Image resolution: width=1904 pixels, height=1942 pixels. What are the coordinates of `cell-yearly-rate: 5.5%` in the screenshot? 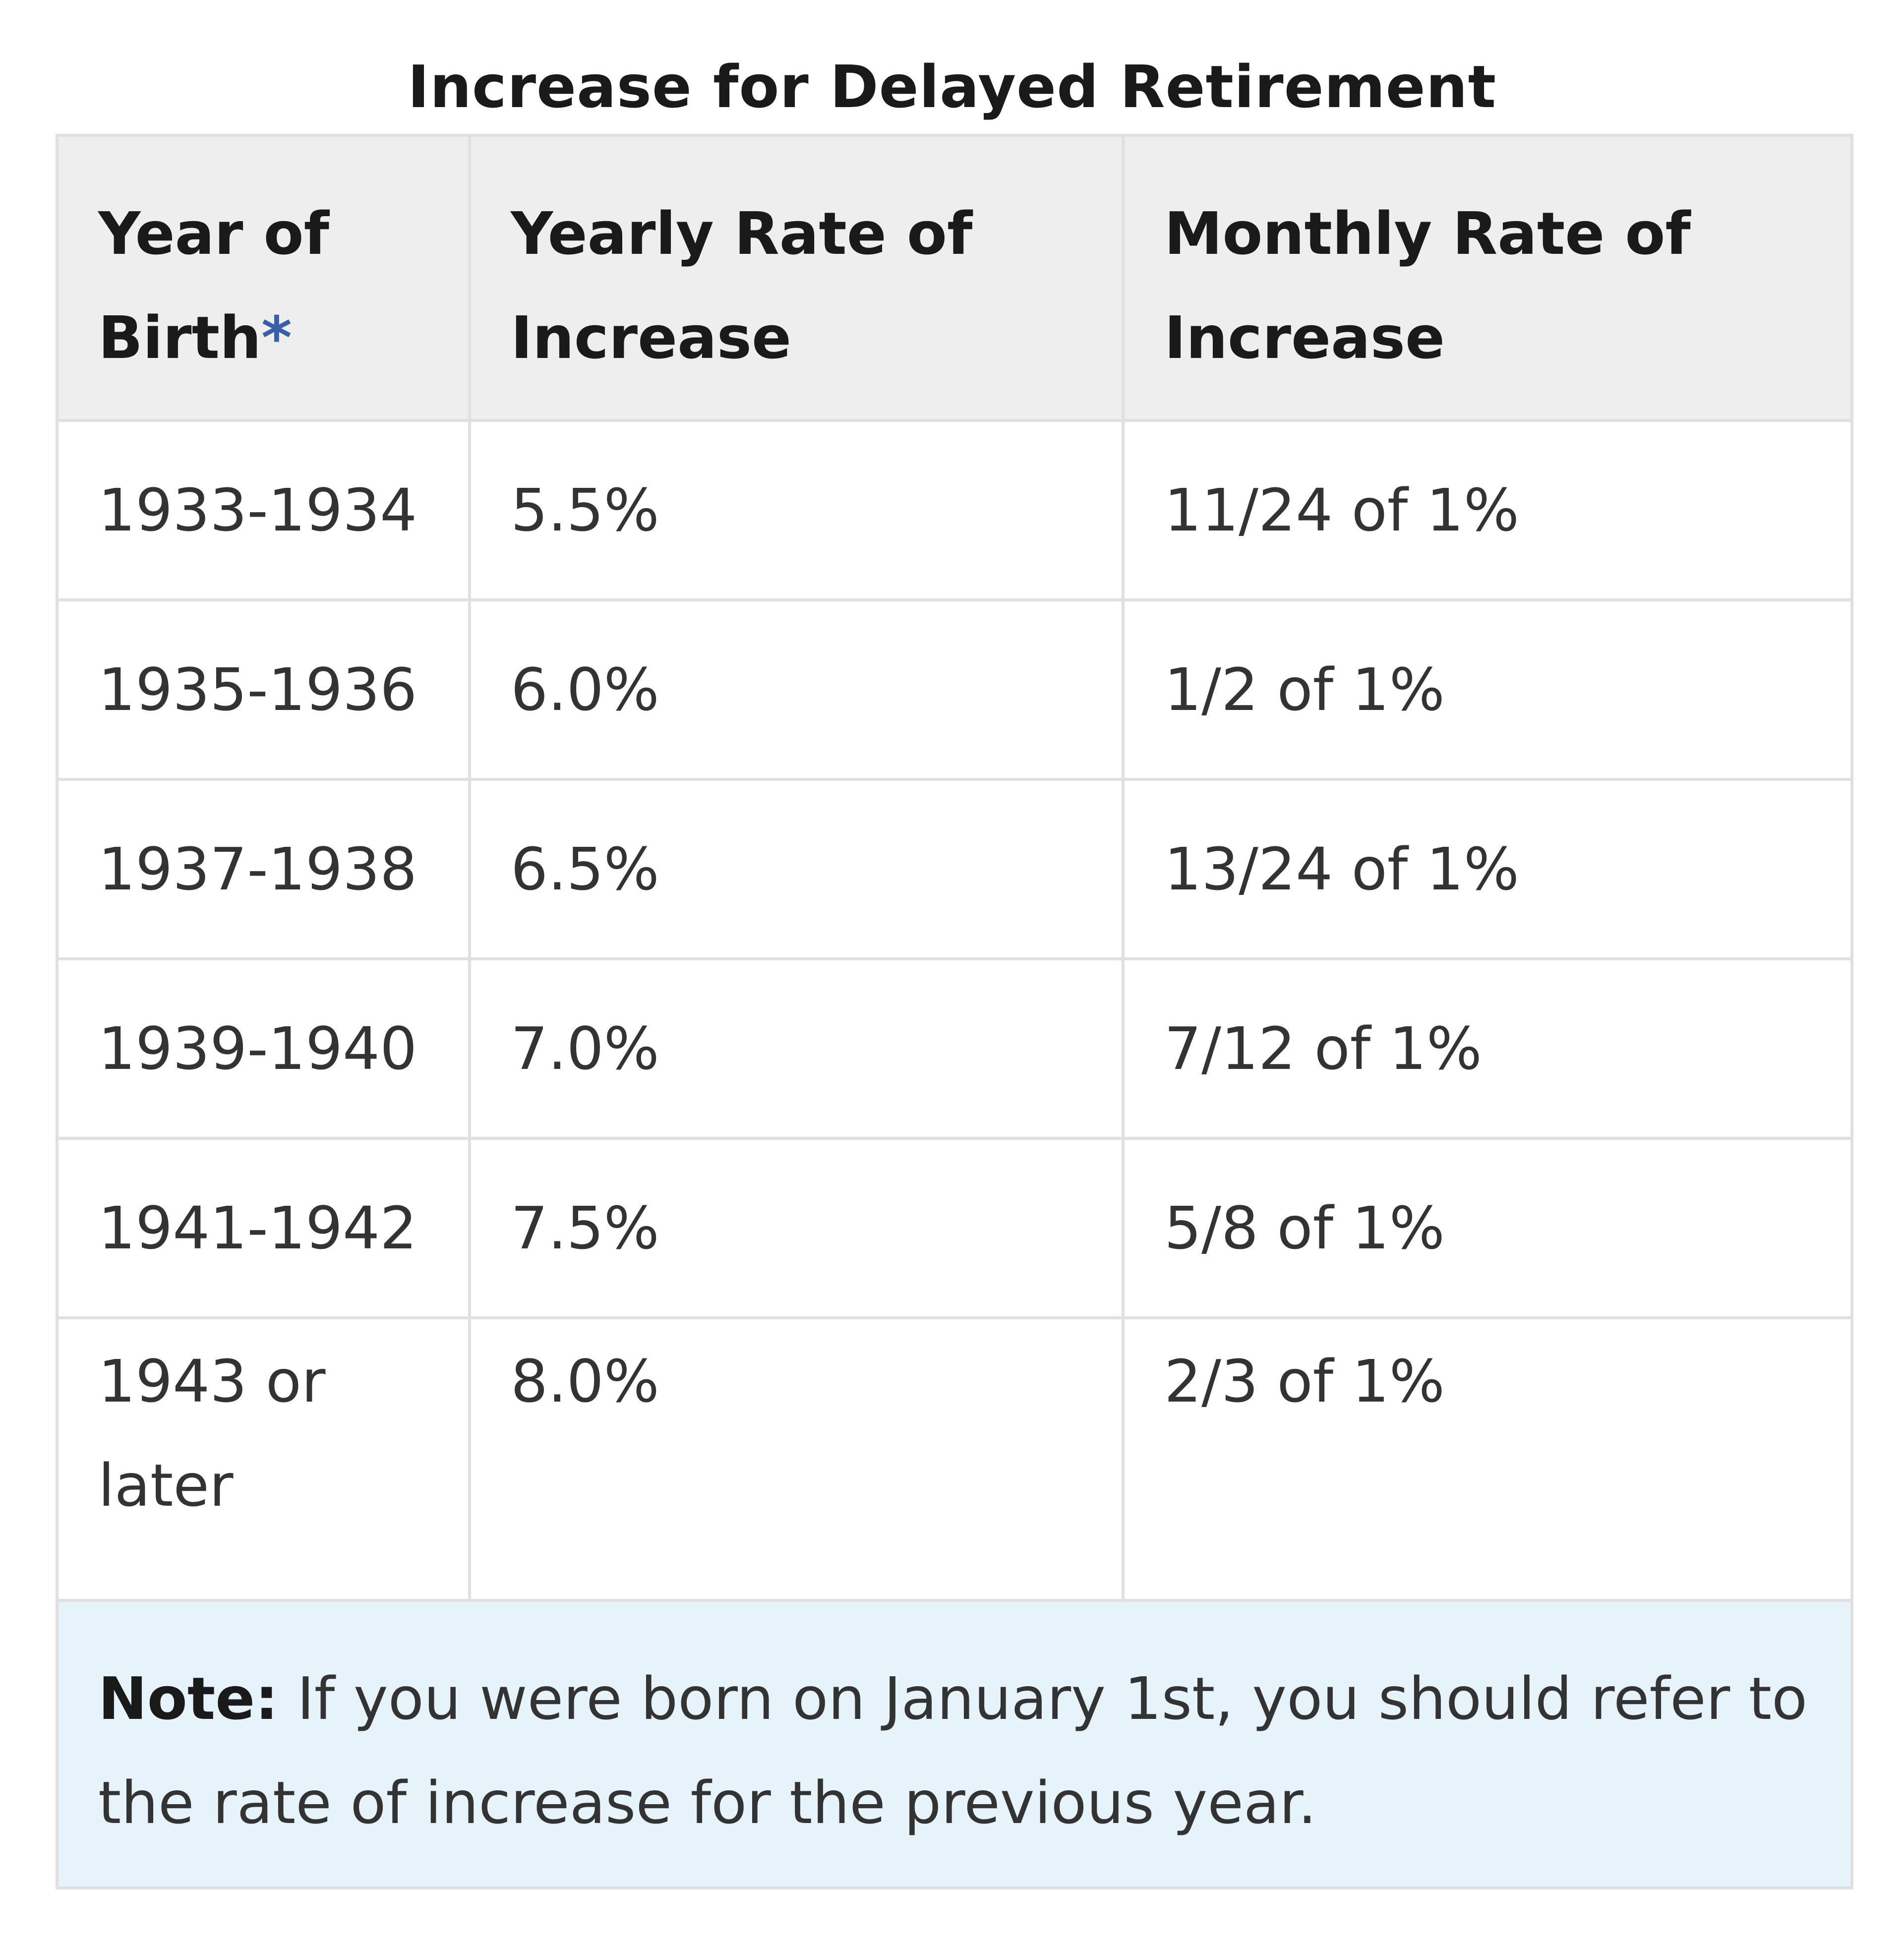 It's located at (796, 510).